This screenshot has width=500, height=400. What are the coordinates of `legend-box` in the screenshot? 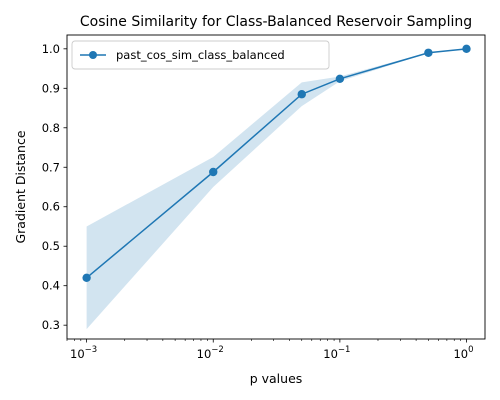 It's located at (200, 55).